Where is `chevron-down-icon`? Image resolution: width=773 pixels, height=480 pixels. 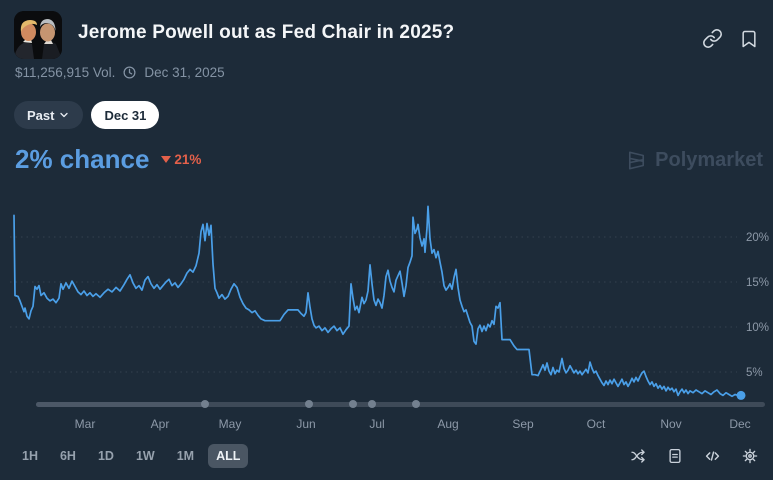 chevron-down-icon is located at coordinates (64, 115).